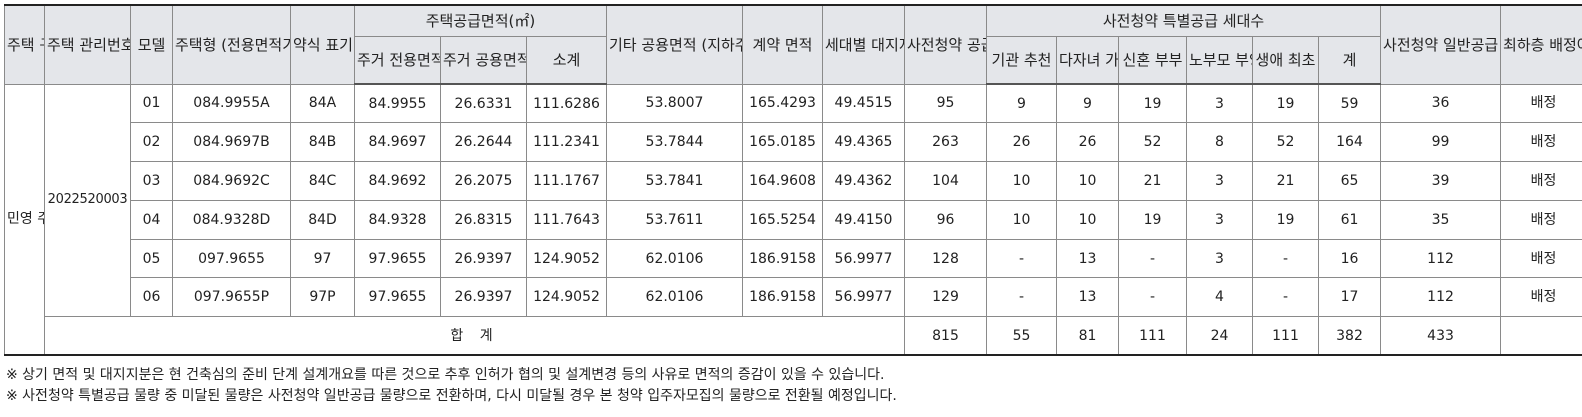 The image size is (1582, 417). What do you see at coordinates (566, 60) in the screenshot?
I see `col-subtotal: 소계` at bounding box center [566, 60].